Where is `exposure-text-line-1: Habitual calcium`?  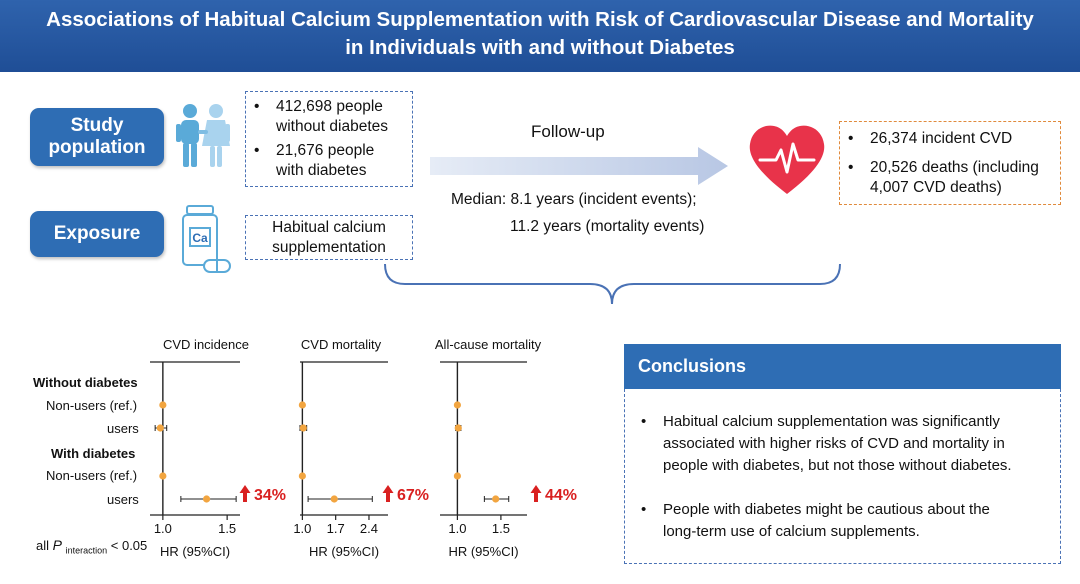 exposure-text-line-1: Habitual calcium is located at coordinates (329, 227).